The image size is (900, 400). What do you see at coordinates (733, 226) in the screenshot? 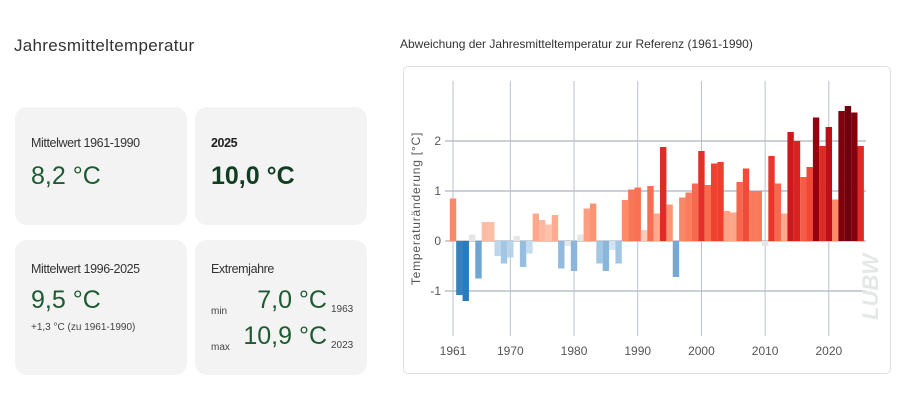
I see `bar-2005` at bounding box center [733, 226].